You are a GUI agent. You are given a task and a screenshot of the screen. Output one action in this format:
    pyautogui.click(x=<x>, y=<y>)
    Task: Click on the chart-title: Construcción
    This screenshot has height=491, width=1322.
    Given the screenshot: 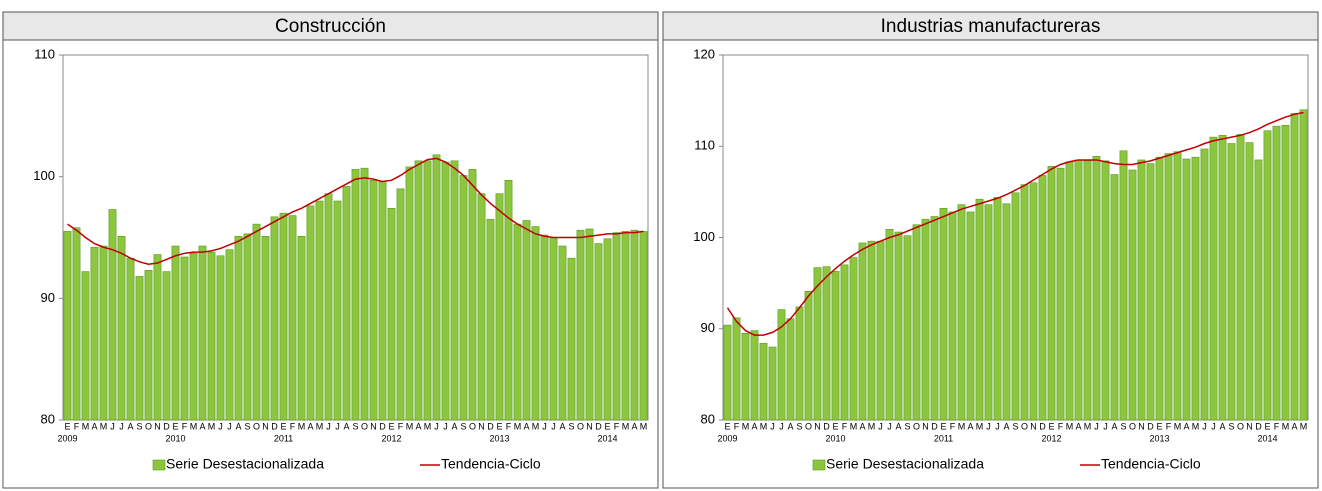 What is the action you would take?
    pyautogui.click(x=330, y=26)
    